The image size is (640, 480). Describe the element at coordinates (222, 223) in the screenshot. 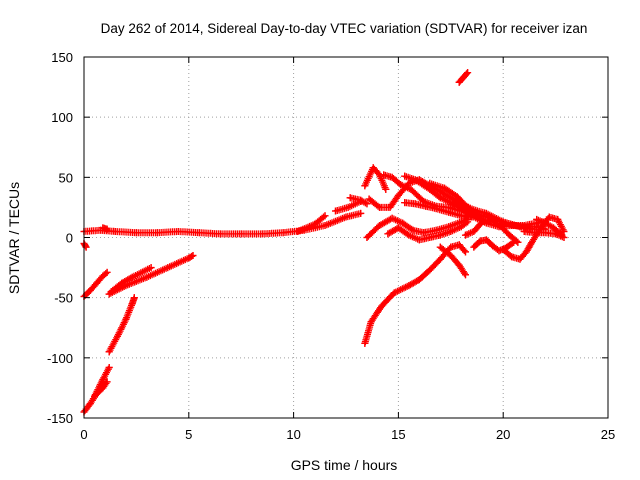

I see `series-s01` at that location.